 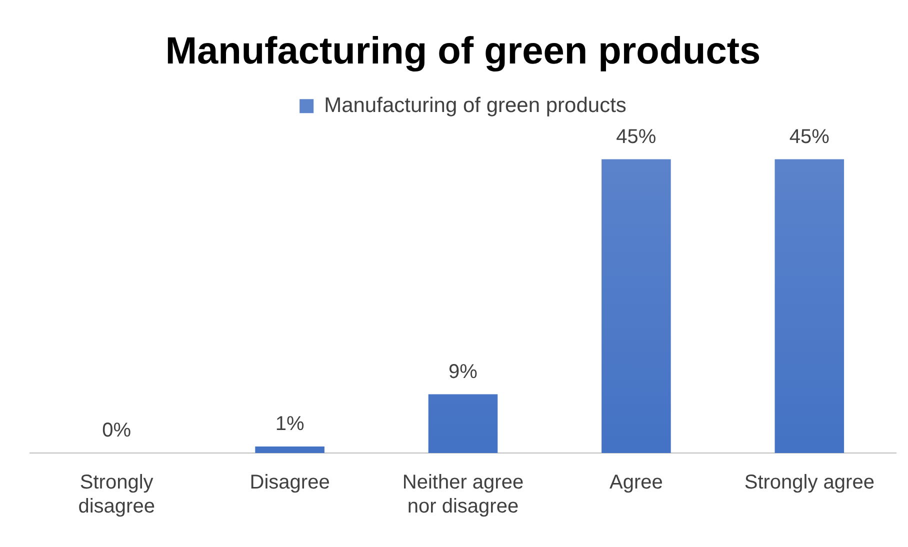 I want to click on x-tick-label: Agree, so click(x=636, y=483).